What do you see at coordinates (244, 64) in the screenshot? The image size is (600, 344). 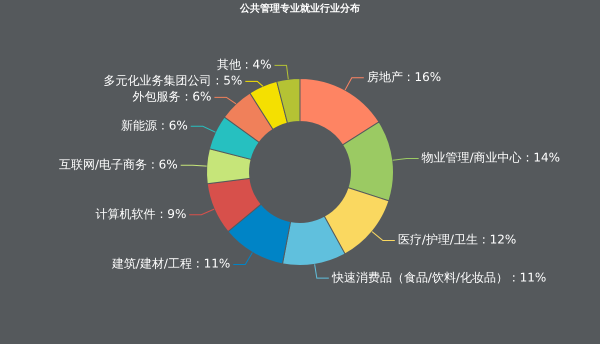 I see `slice-label: 其他 : 4%` at bounding box center [244, 64].